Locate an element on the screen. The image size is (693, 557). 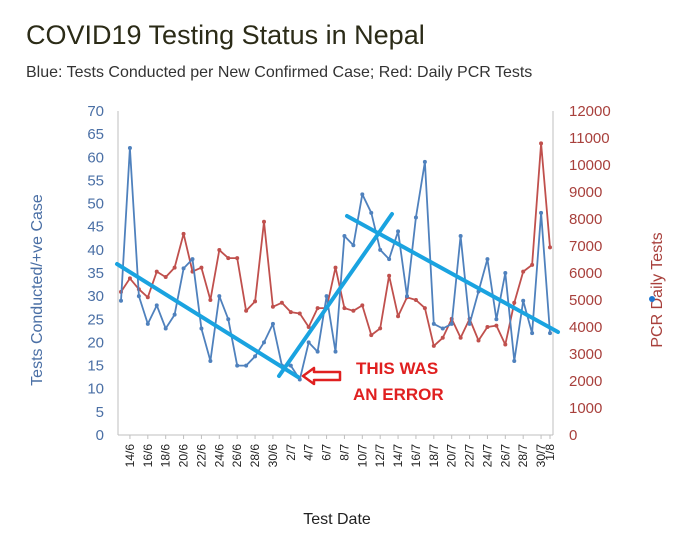
left-tick-label: 60 is located at coordinates (95, 157).